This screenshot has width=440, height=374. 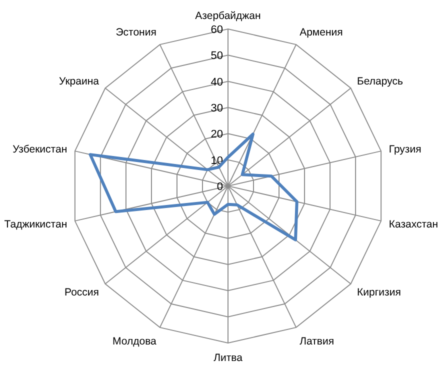 What do you see at coordinates (228, 16) in the screenshot?
I see `spoke-label: Азербайджан` at bounding box center [228, 16].